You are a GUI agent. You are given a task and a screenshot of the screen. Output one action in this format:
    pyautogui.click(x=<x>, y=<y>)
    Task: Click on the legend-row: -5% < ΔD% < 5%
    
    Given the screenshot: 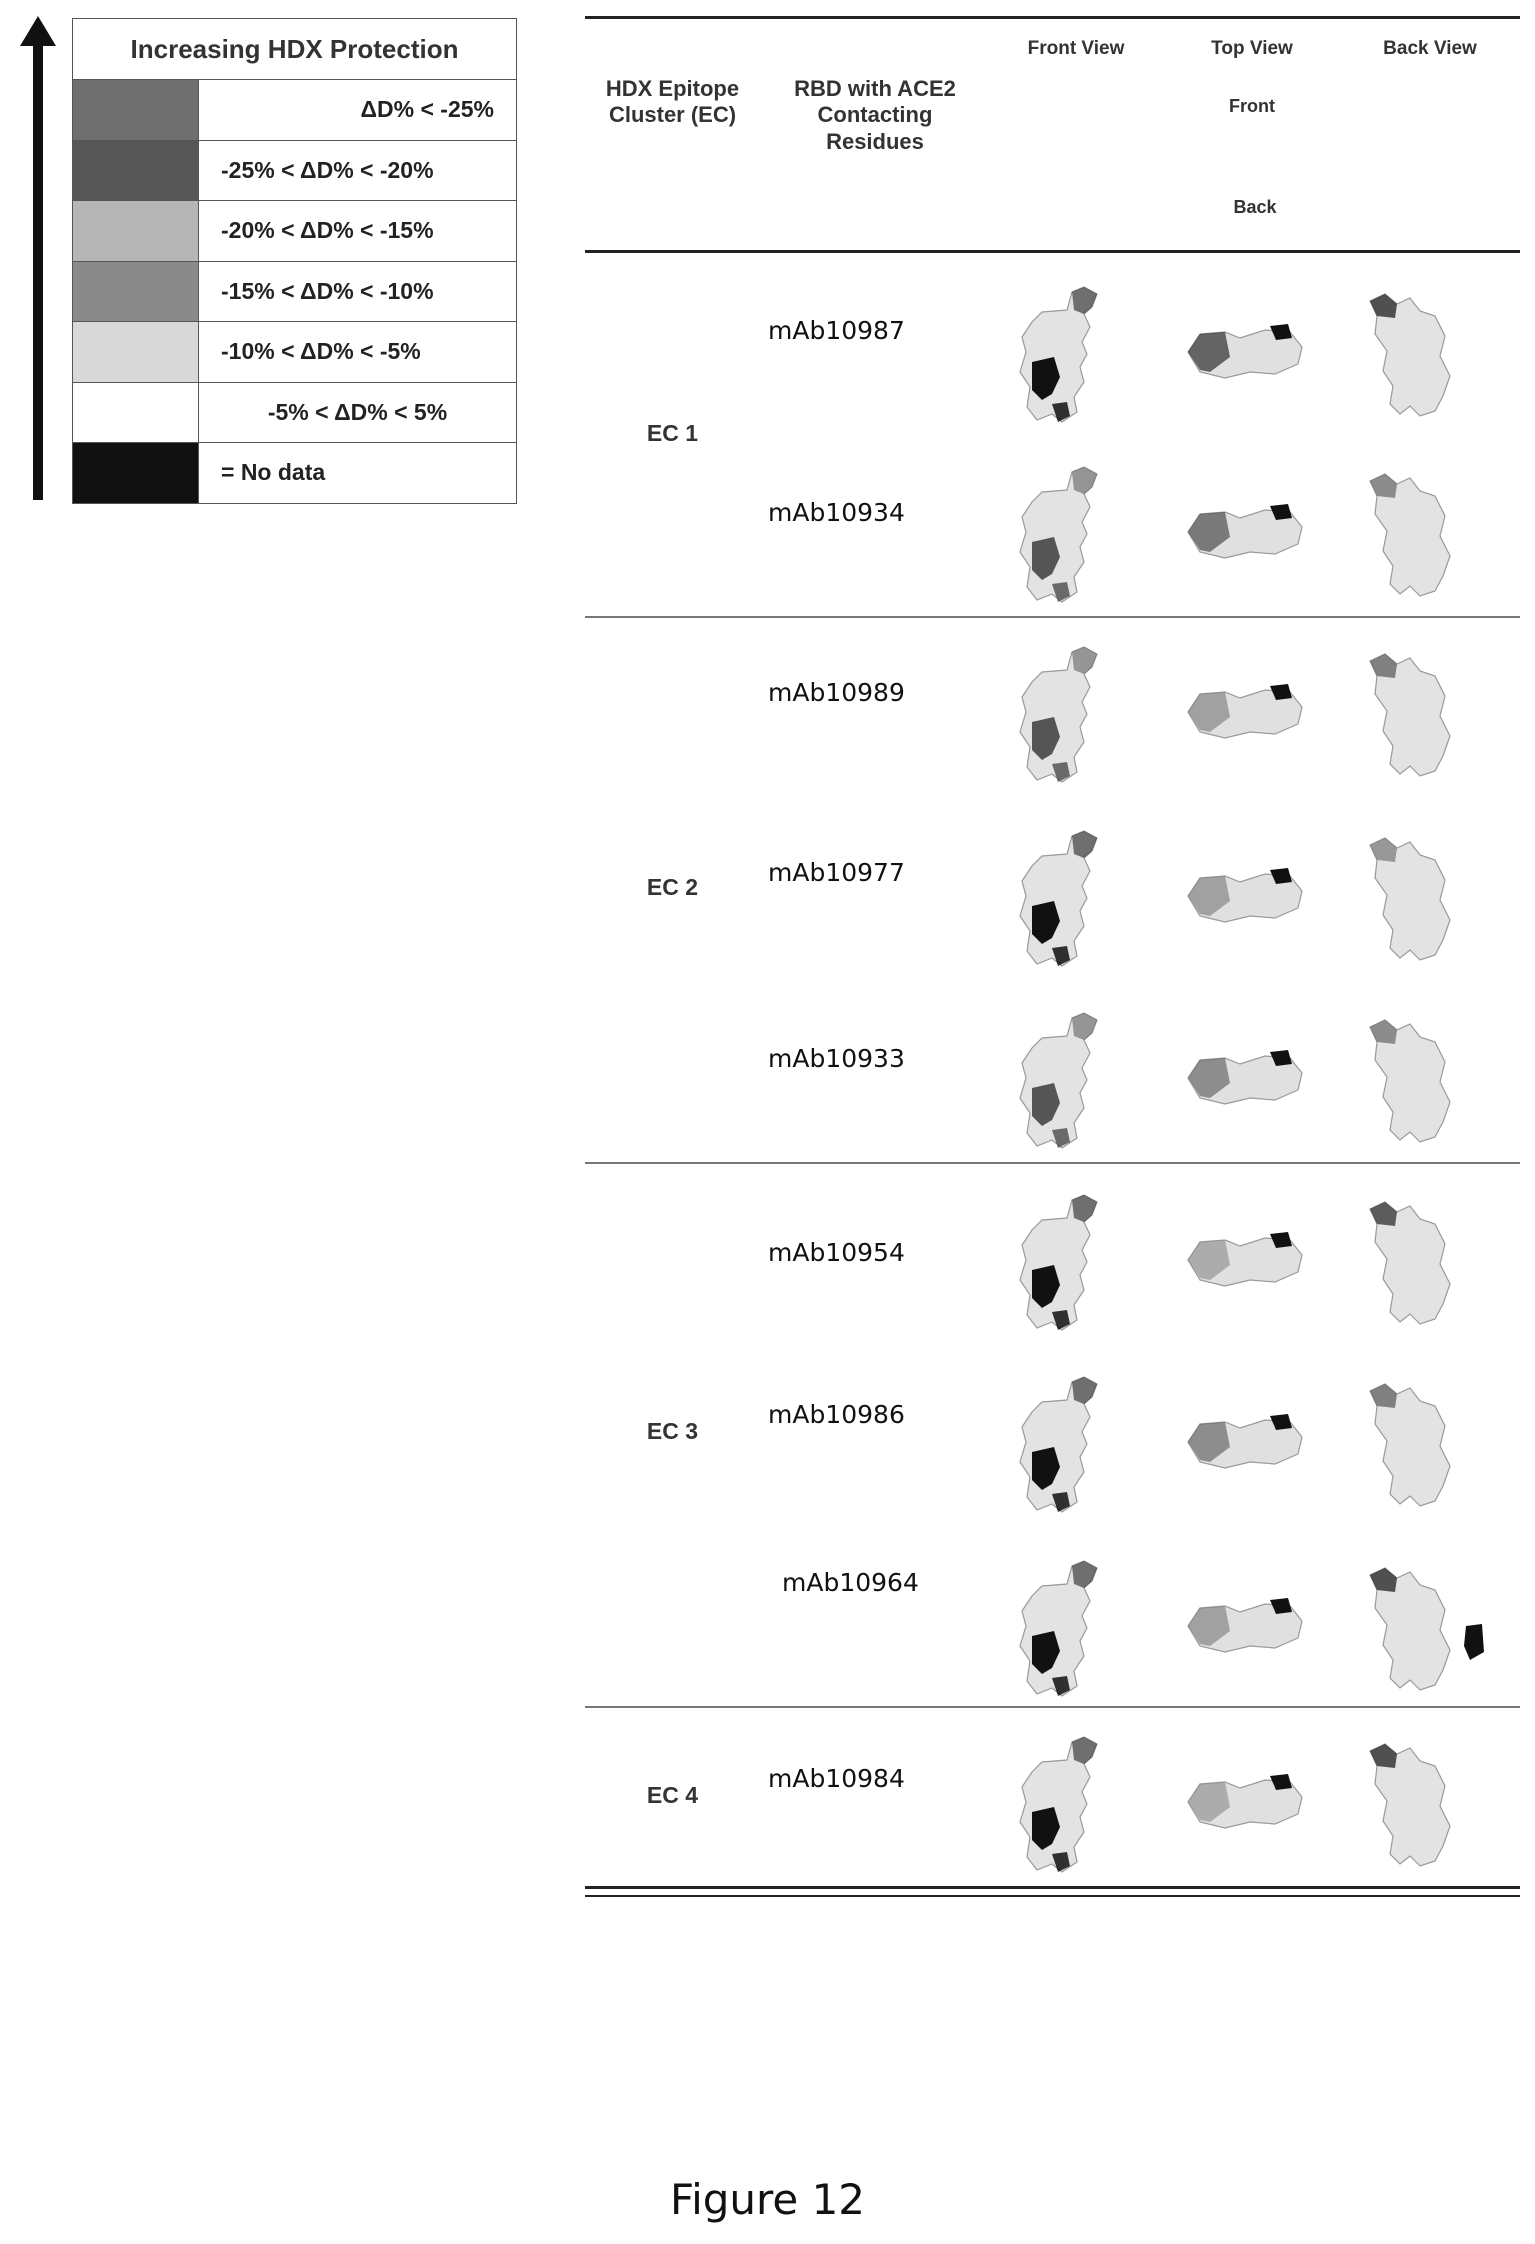 What is the action you would take?
    pyautogui.click(x=294, y=413)
    